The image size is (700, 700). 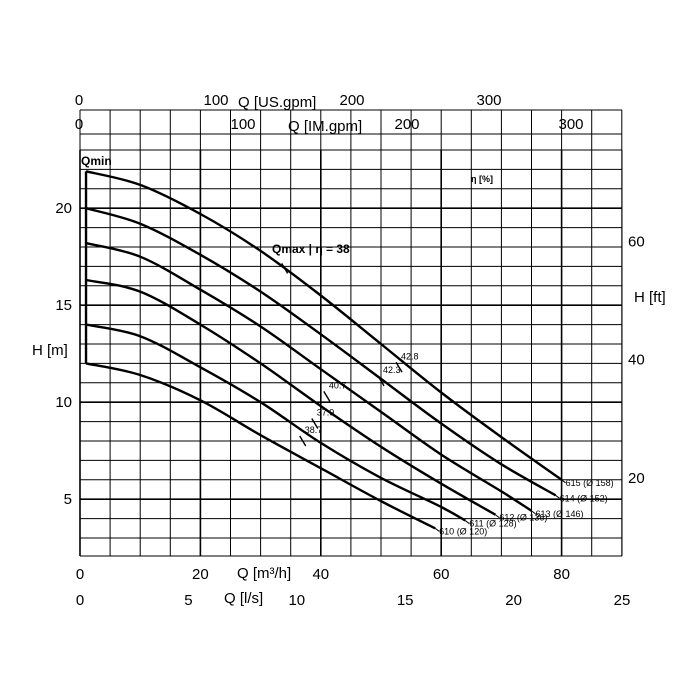 What do you see at coordinates (392, 370) in the screenshot?
I see `efficiency-label: 42.3` at bounding box center [392, 370].